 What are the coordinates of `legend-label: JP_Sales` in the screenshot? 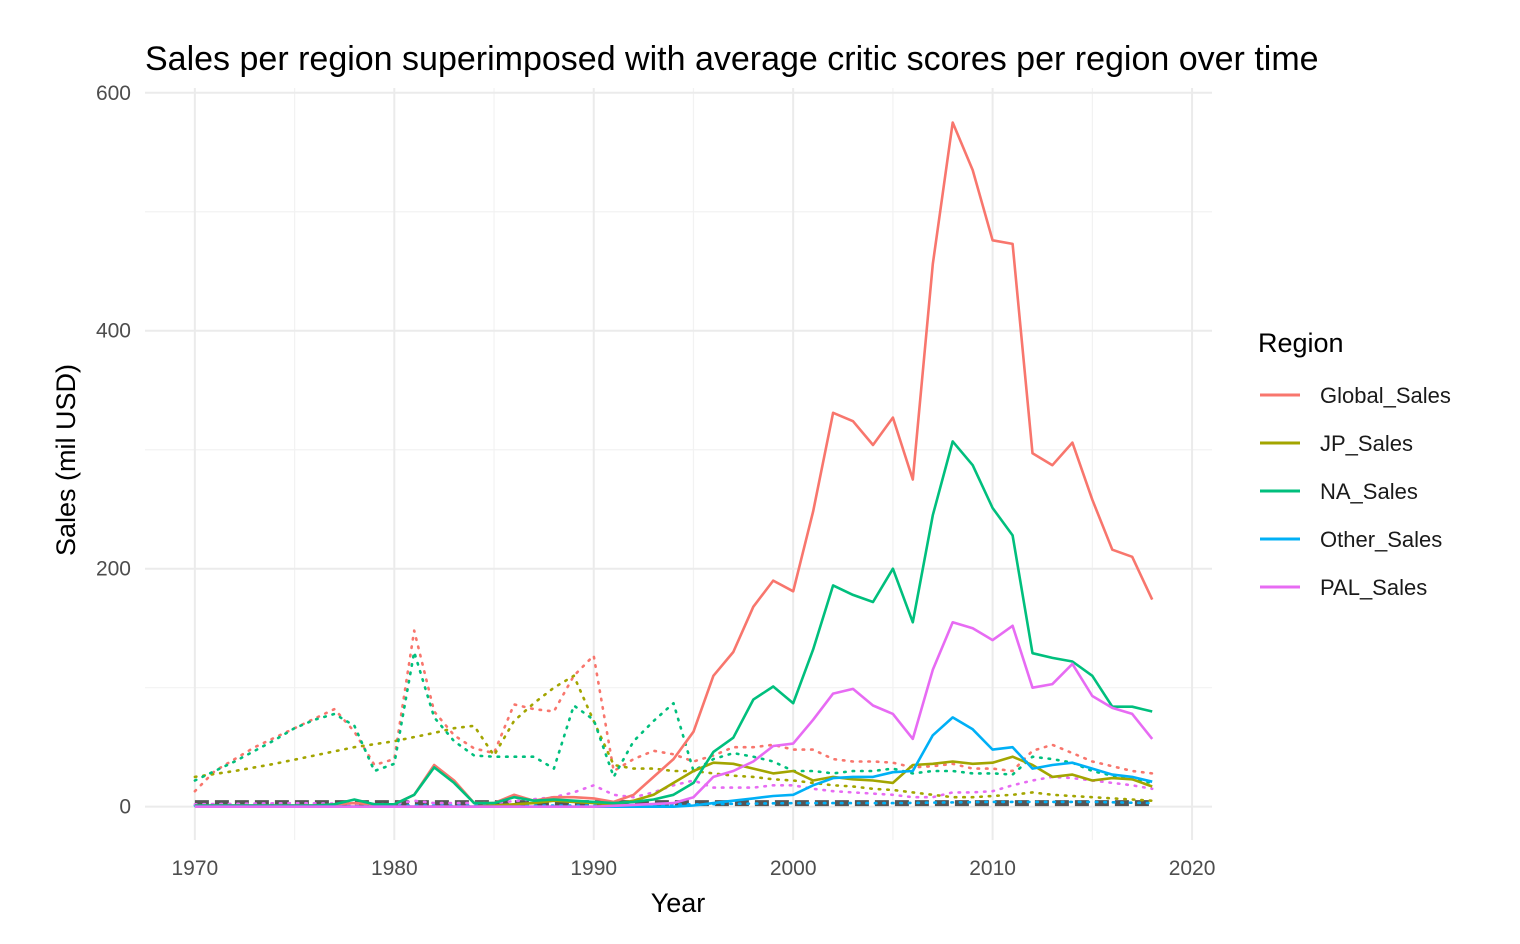 It's located at (1366, 443).